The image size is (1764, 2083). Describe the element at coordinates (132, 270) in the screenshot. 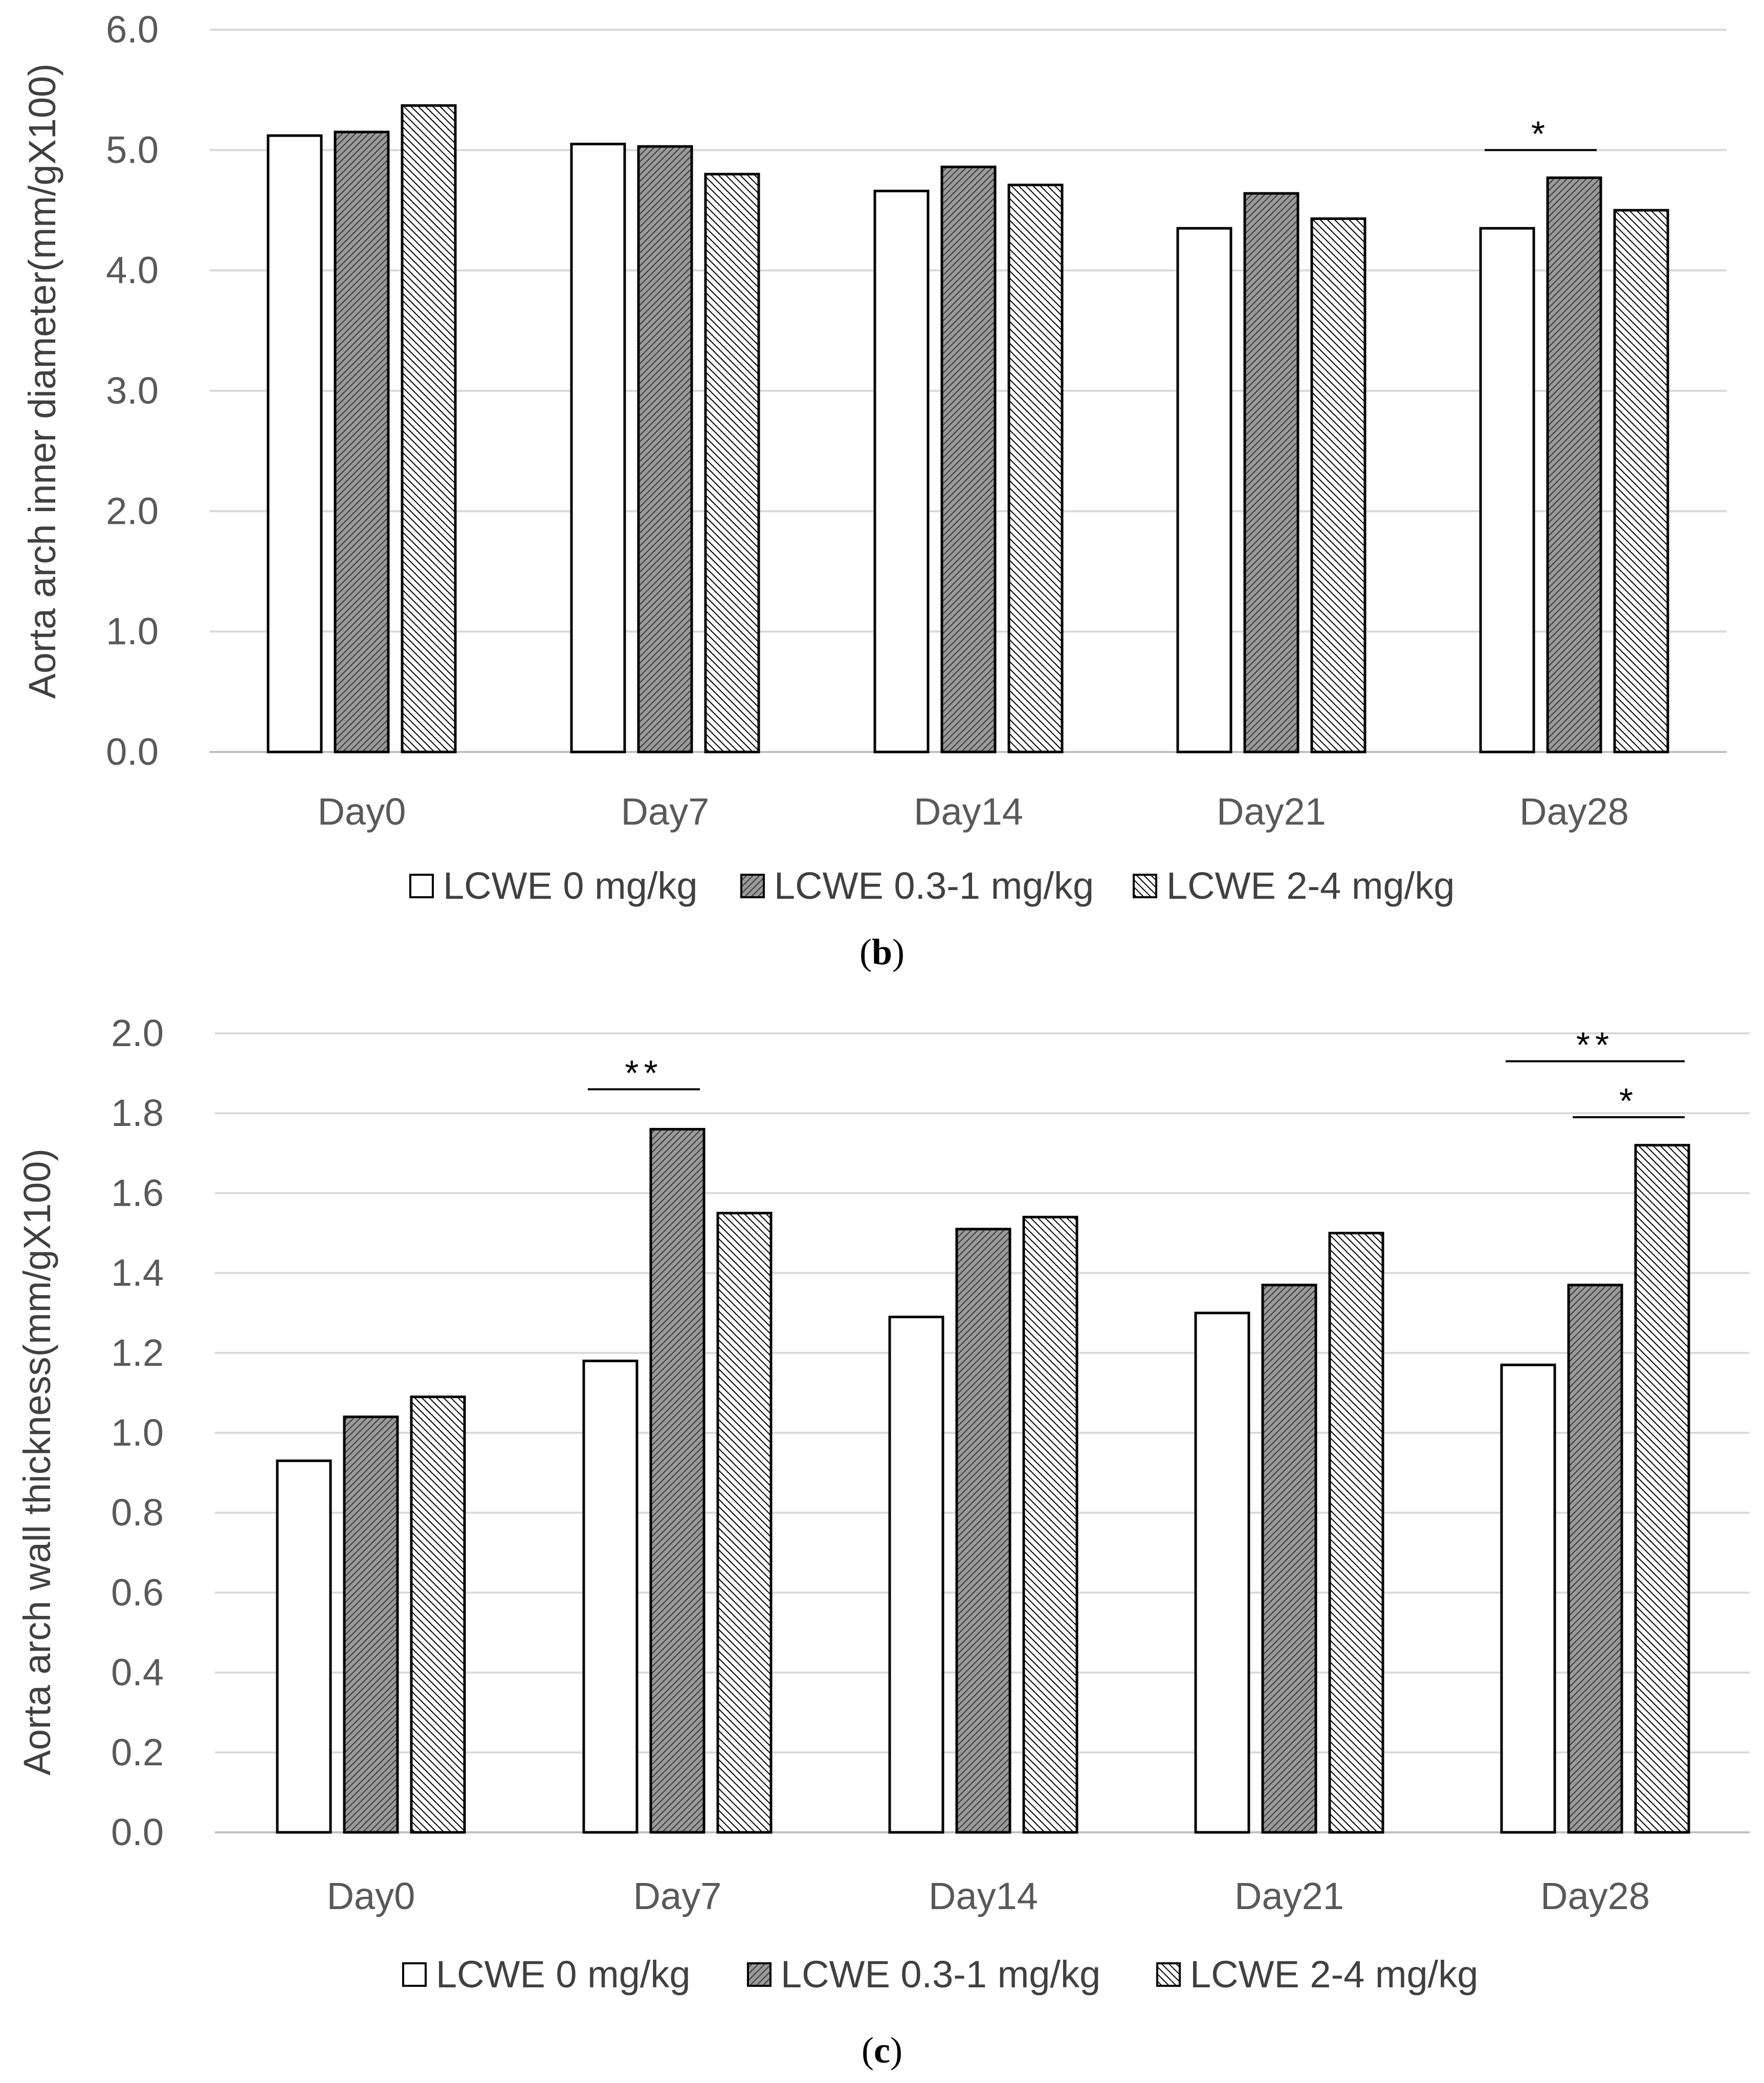

I see `y-tick-label: 4.0` at that location.